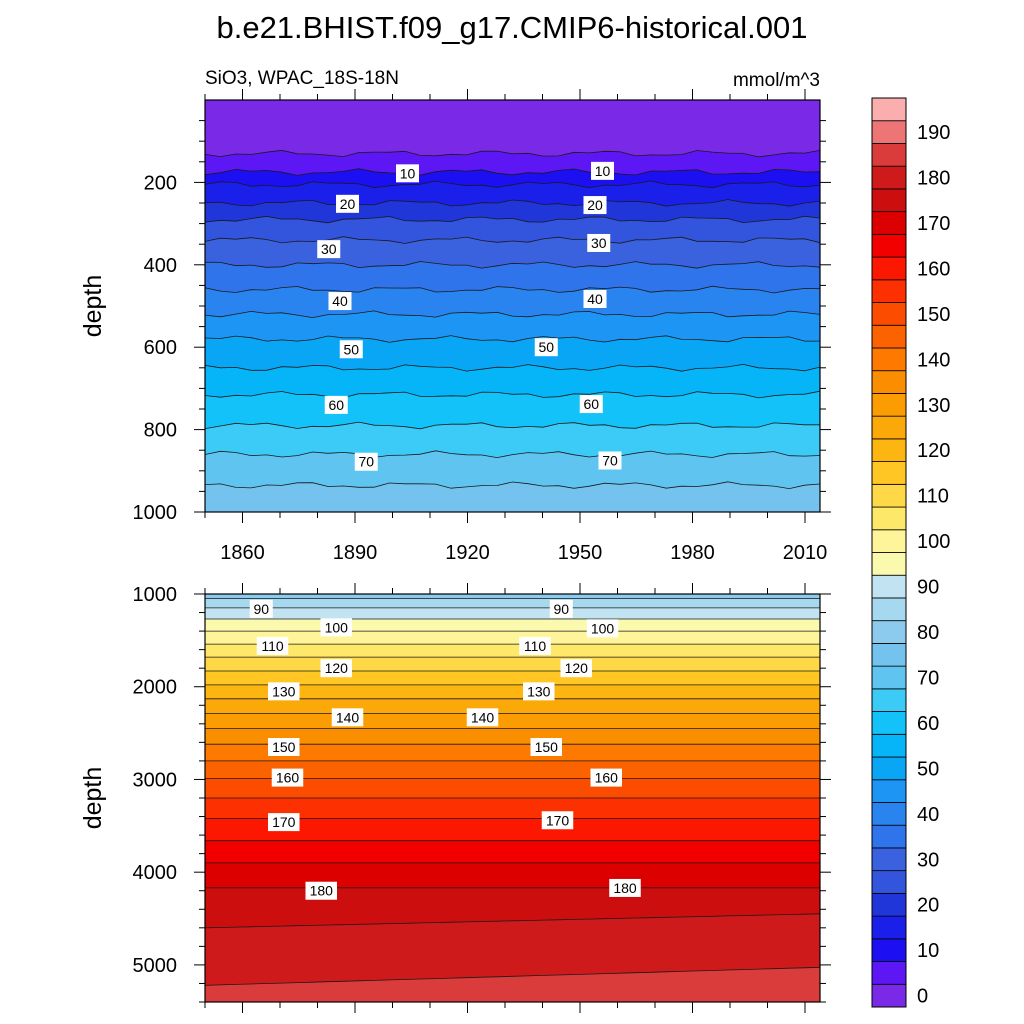 The width and height of the screenshot is (1024, 1024). What do you see at coordinates (928, 769) in the screenshot?
I see `colorbar-label: 50` at bounding box center [928, 769].